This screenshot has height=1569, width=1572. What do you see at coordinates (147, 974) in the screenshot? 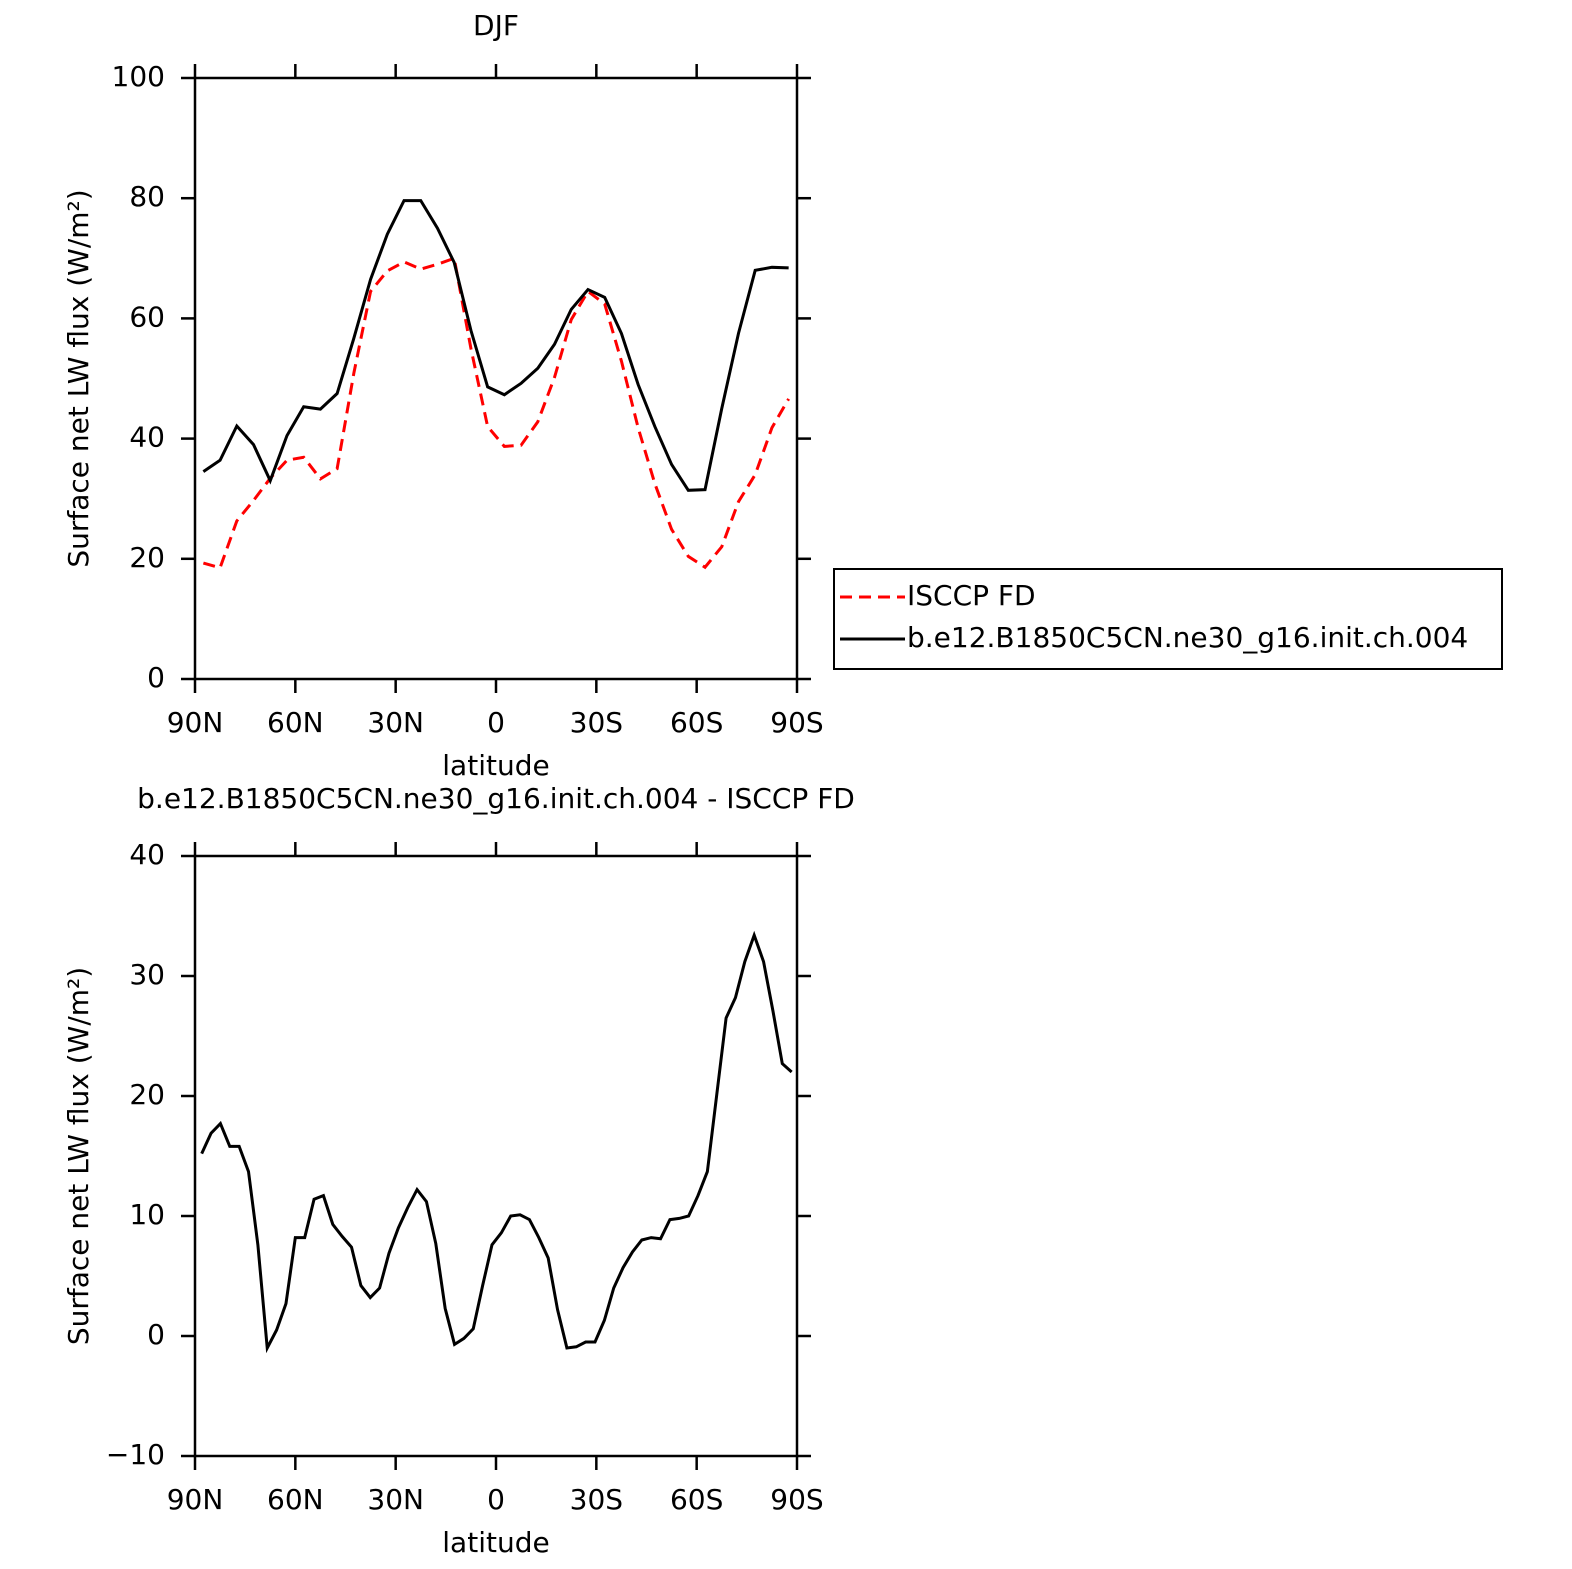
I see `y-tick-label: 30` at bounding box center [147, 974].